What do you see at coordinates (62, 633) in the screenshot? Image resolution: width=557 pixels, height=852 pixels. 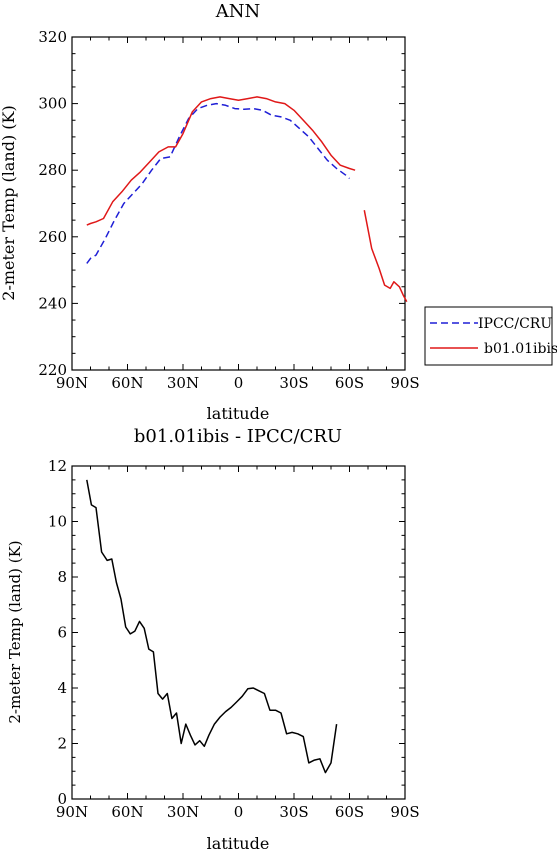 I see `y-tick-label: 6` at bounding box center [62, 633].